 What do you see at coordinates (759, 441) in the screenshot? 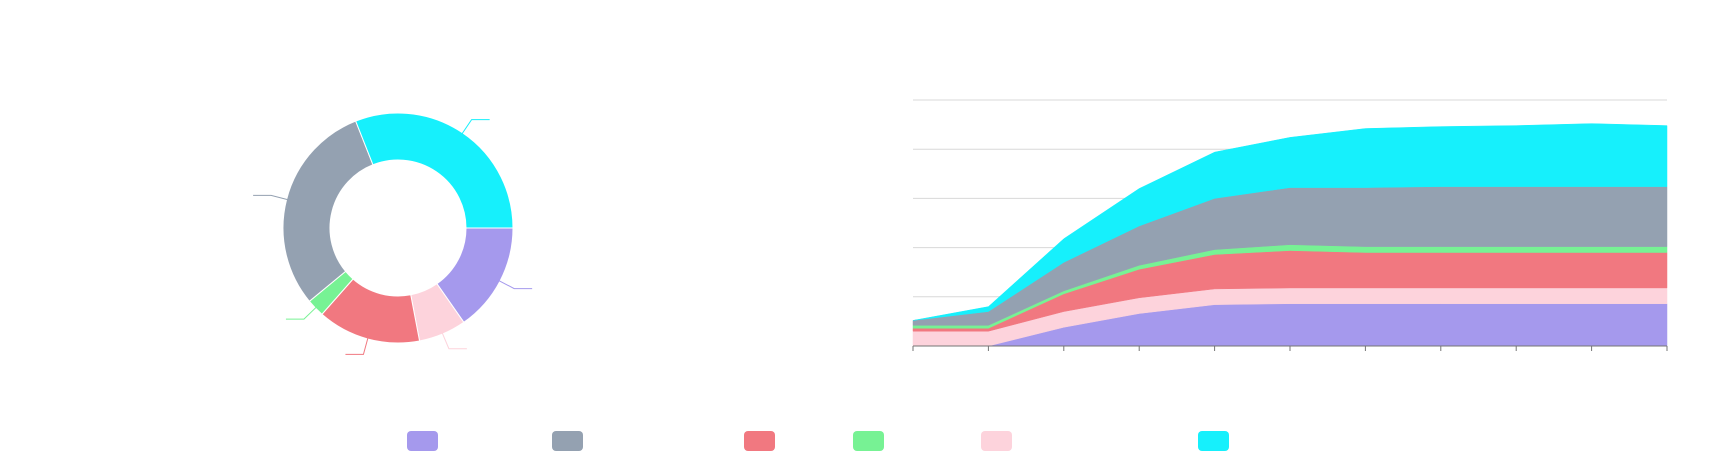
I see `legend-swatch-s3` at bounding box center [759, 441].